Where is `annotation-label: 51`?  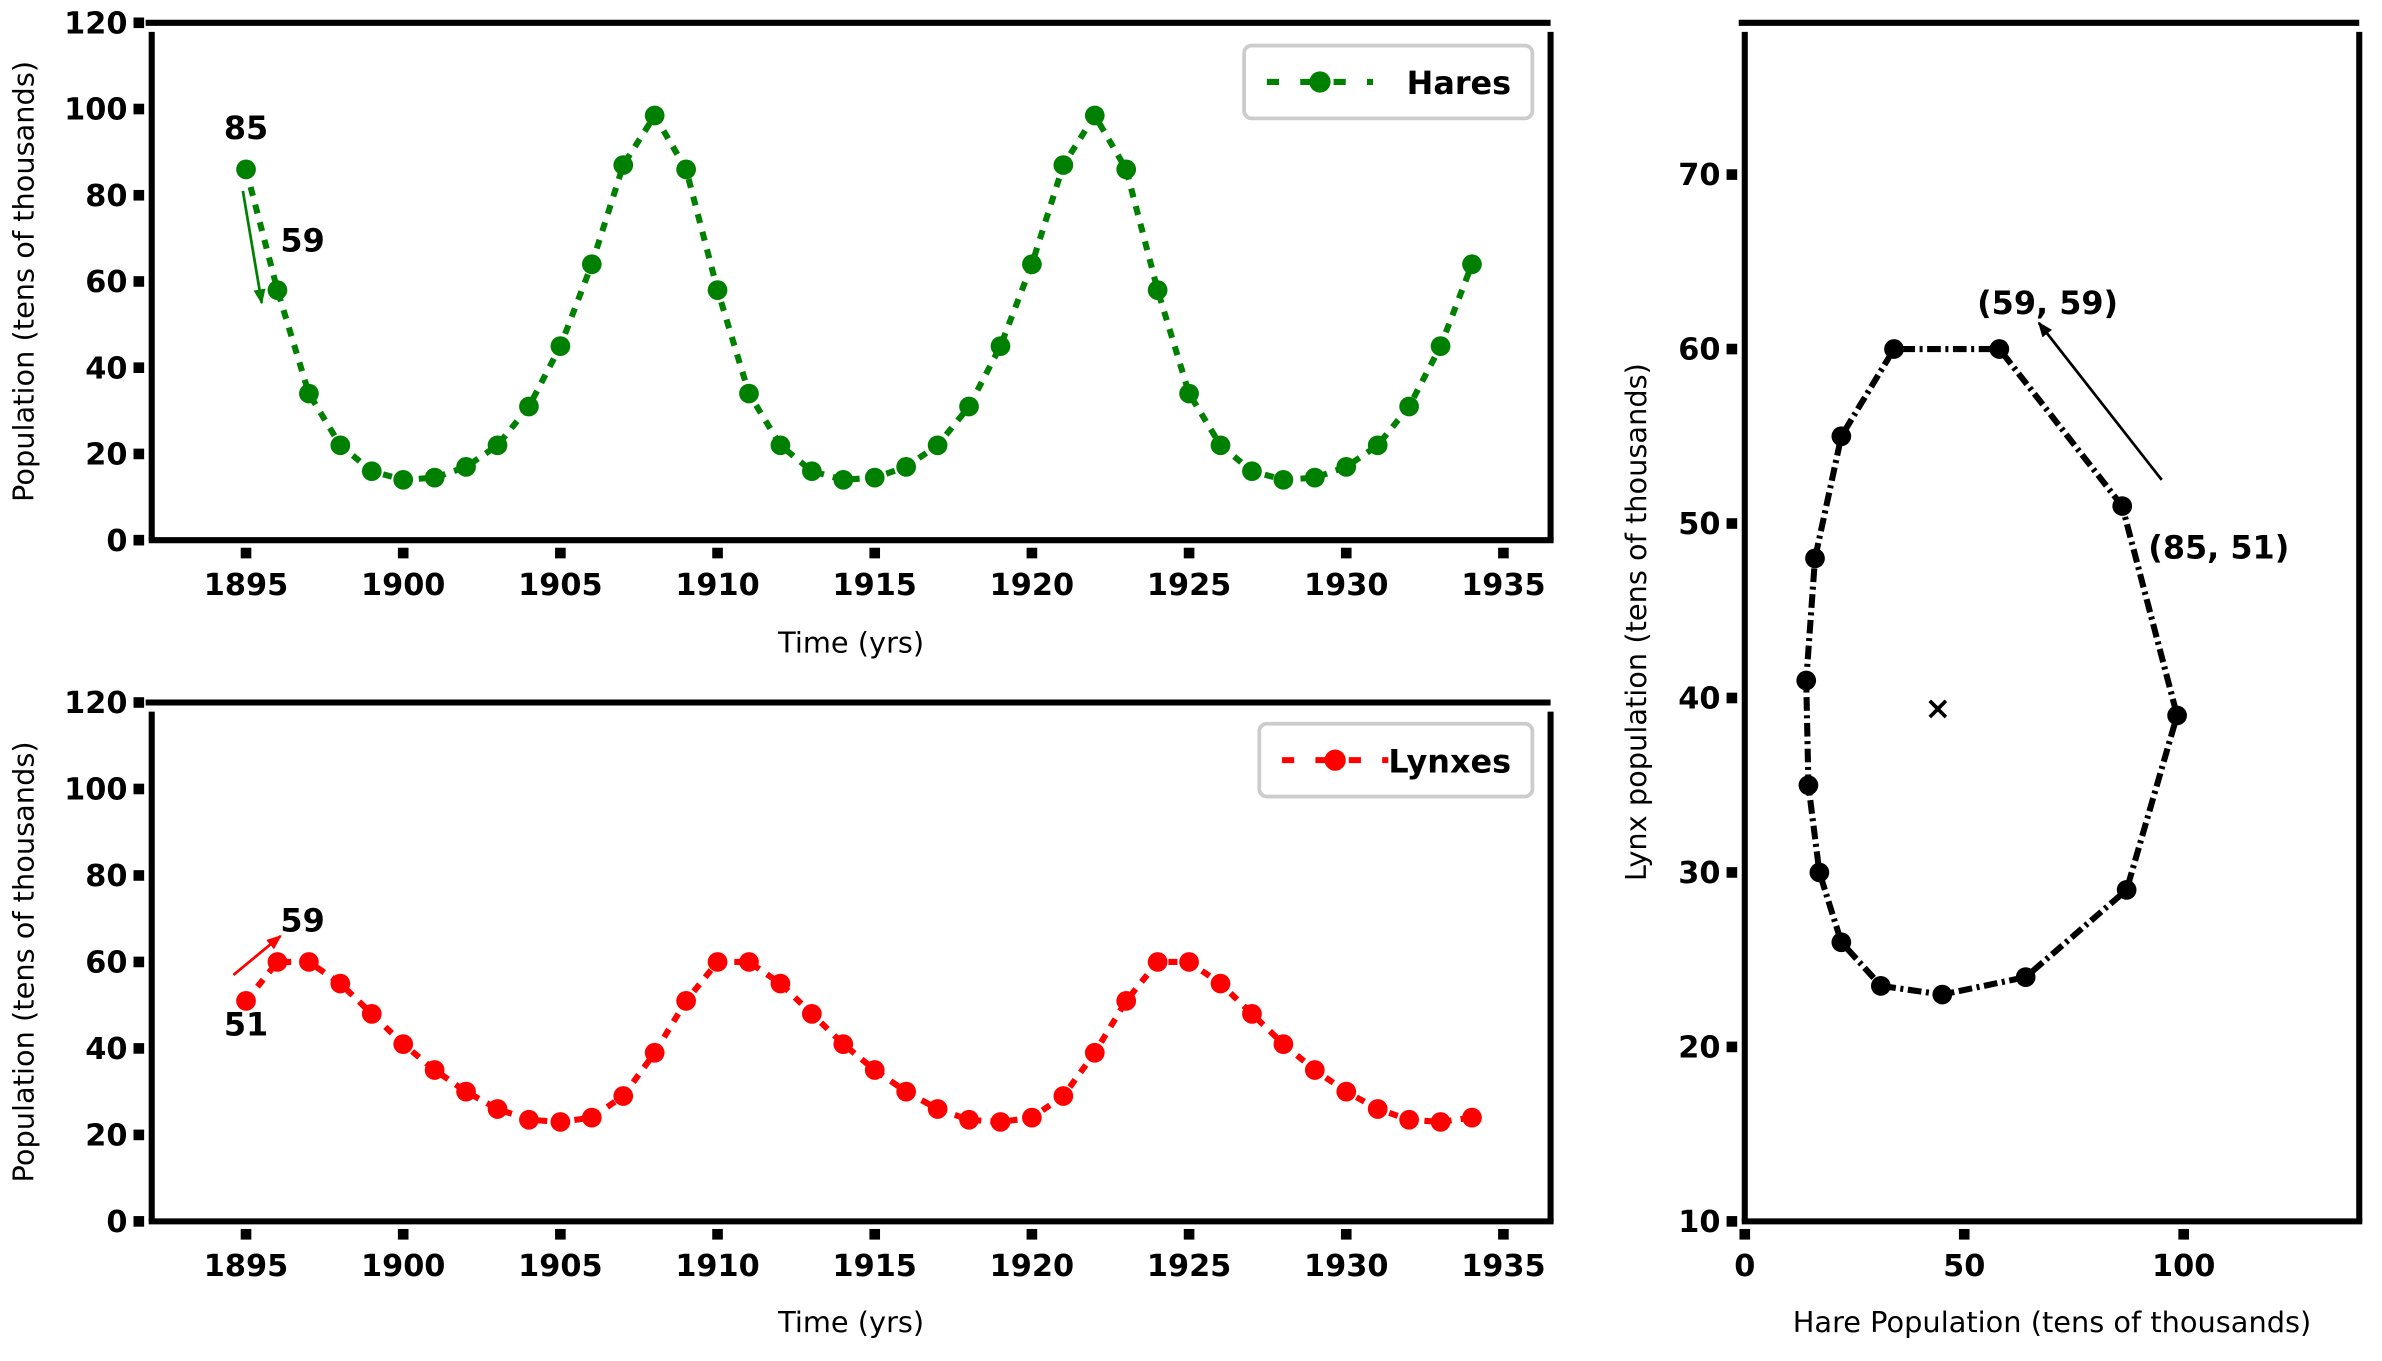 annotation-label: 51 is located at coordinates (246, 1024).